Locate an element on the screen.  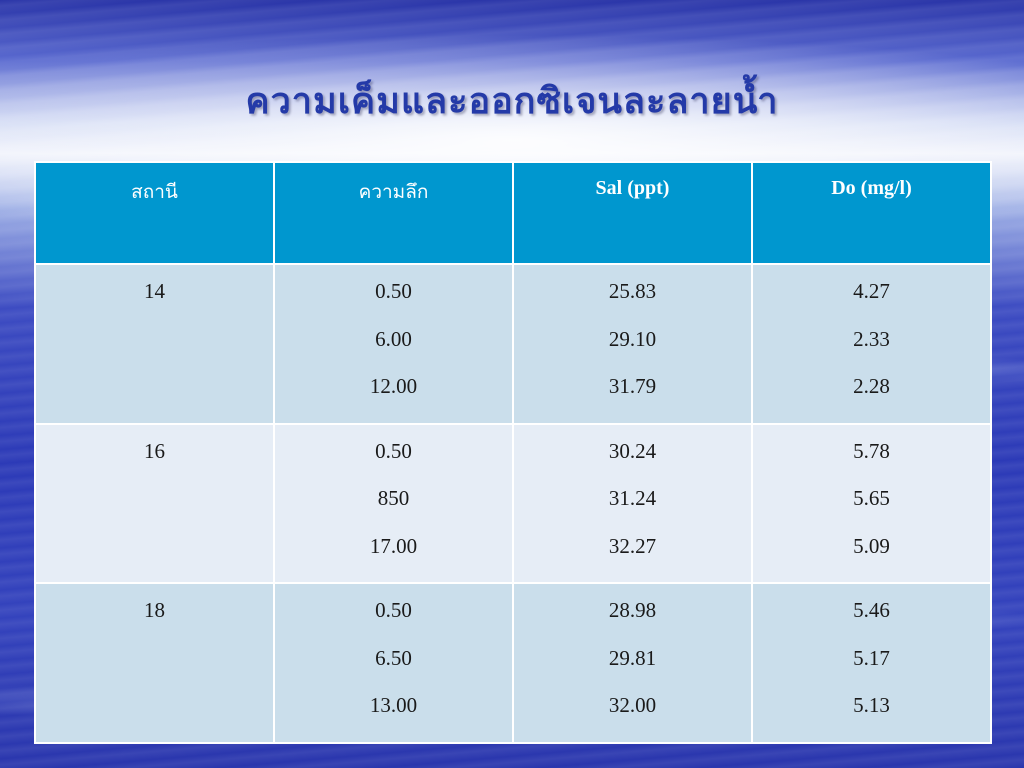
slide-title: ความเค็มและออกซิเจนละลายน้ำ is located at coordinates (512, 101).